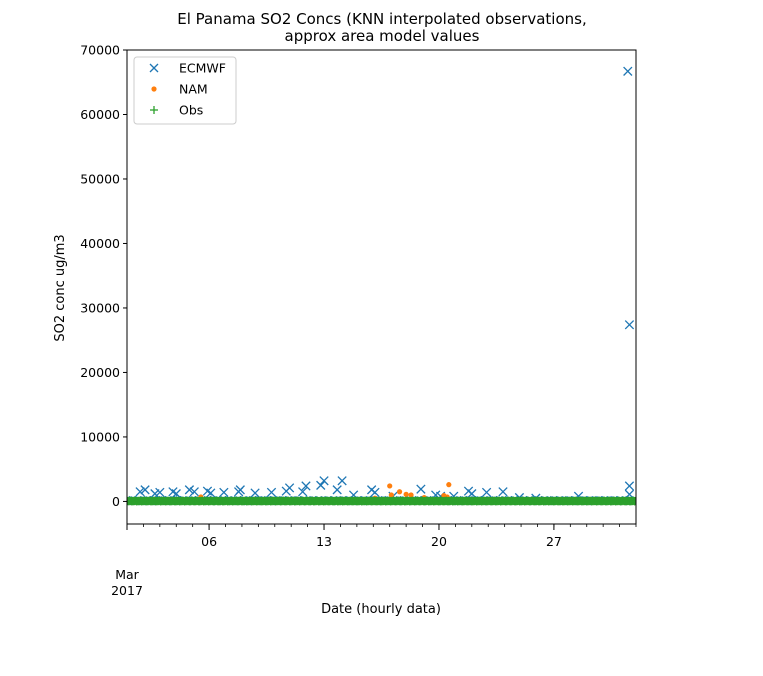  Describe the element at coordinates (100, 307) in the screenshot. I see `y-tick-label: 30000` at that location.